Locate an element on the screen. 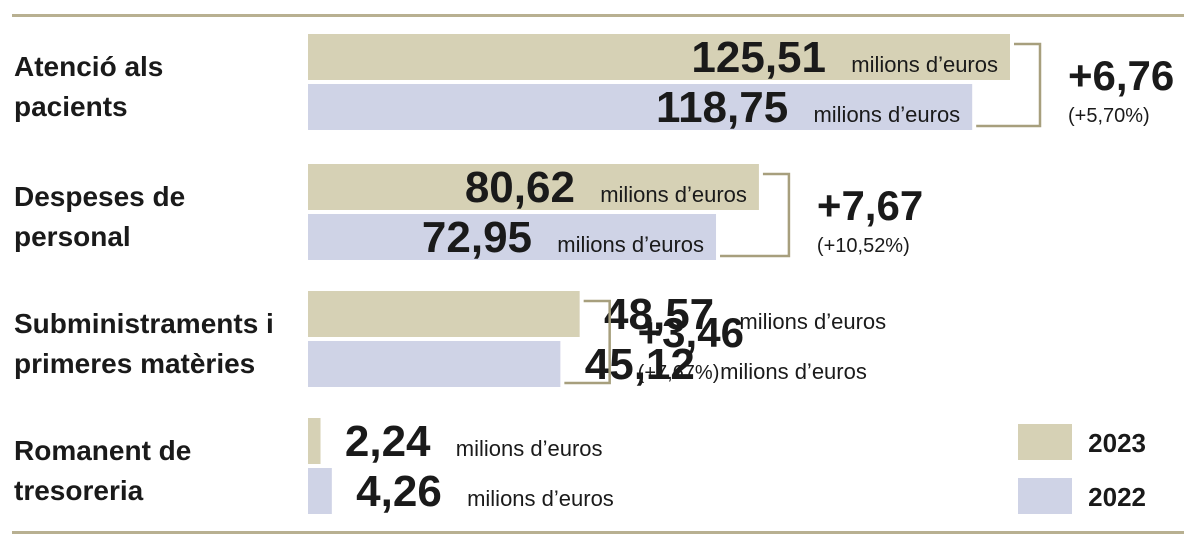  difference-value: +7,67 is located at coordinates (870, 205).